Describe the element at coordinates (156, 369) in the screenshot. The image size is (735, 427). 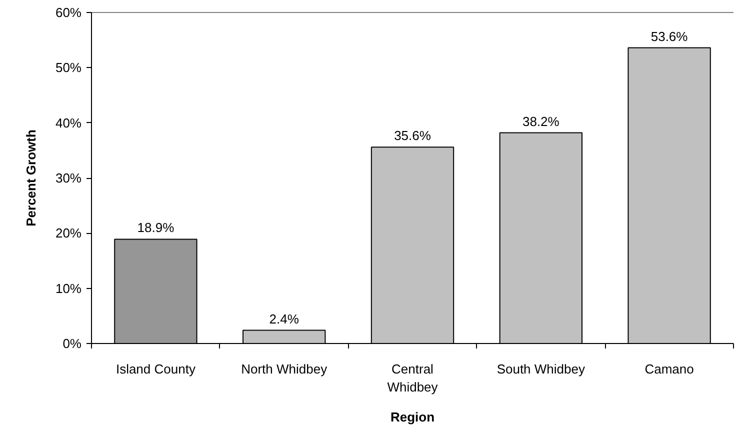
I see `x-tick-label: Island County` at that location.